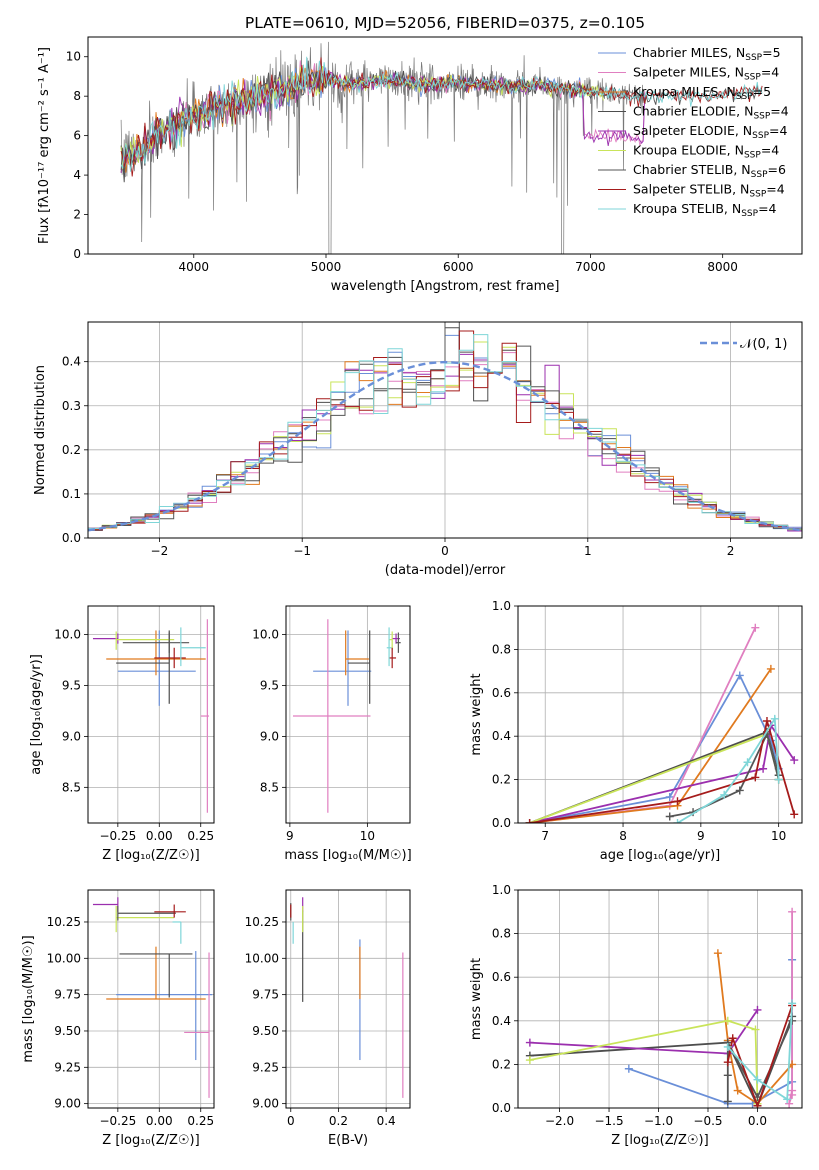 The height and width of the screenshot is (1170, 819). Describe the element at coordinates (143, 667) in the screenshot. I see `errorbar-chabrier-elodie` at that location.